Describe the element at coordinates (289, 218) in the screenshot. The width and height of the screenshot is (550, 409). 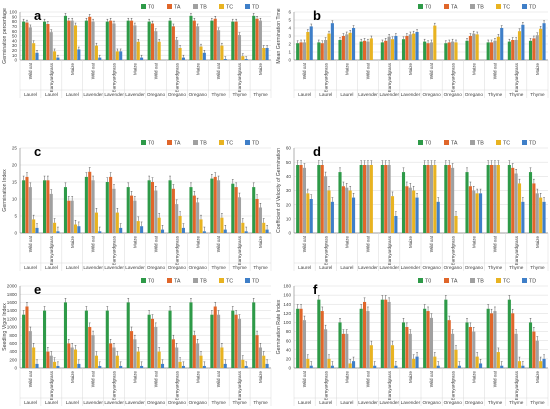
I see `y-tick-label: 10` at that location.